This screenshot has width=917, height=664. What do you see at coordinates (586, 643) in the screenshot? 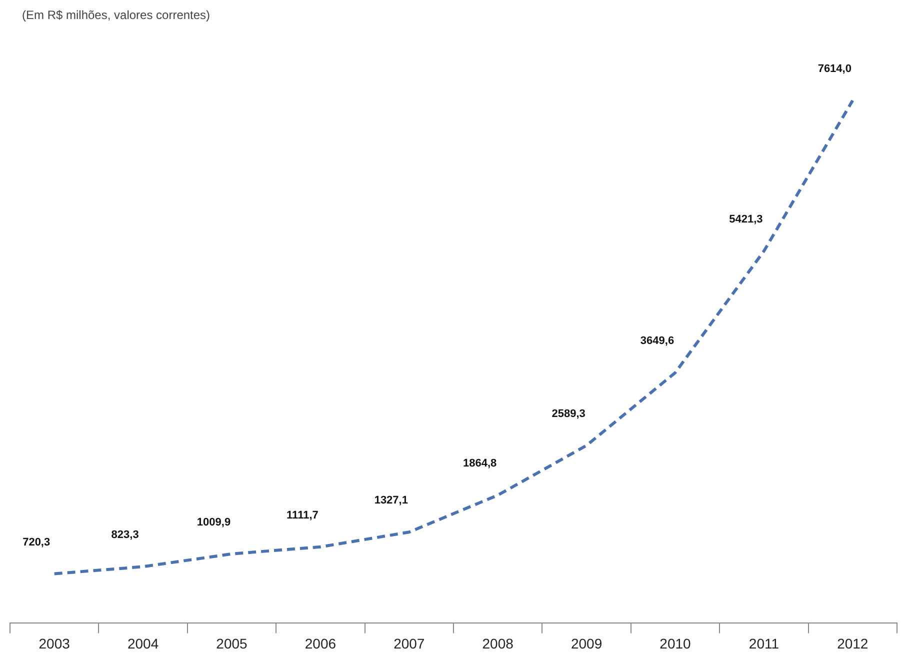
I see `x-tick-label: 2009` at bounding box center [586, 643].